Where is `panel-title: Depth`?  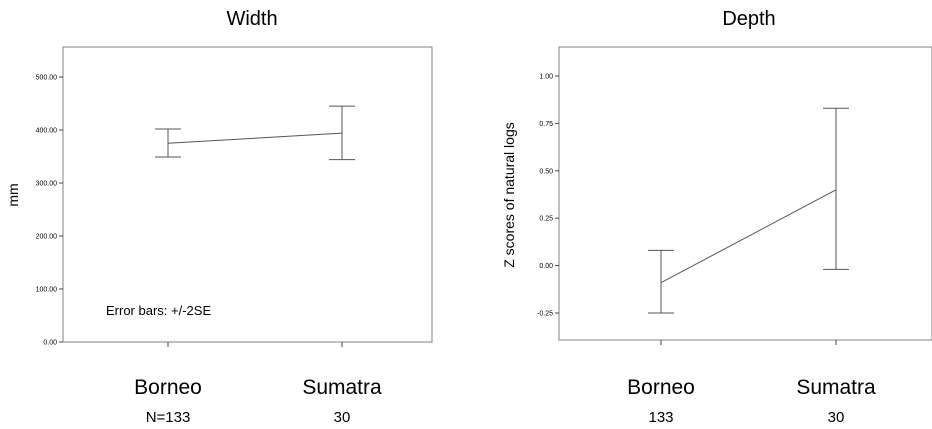 panel-title: Depth is located at coordinates (748, 19).